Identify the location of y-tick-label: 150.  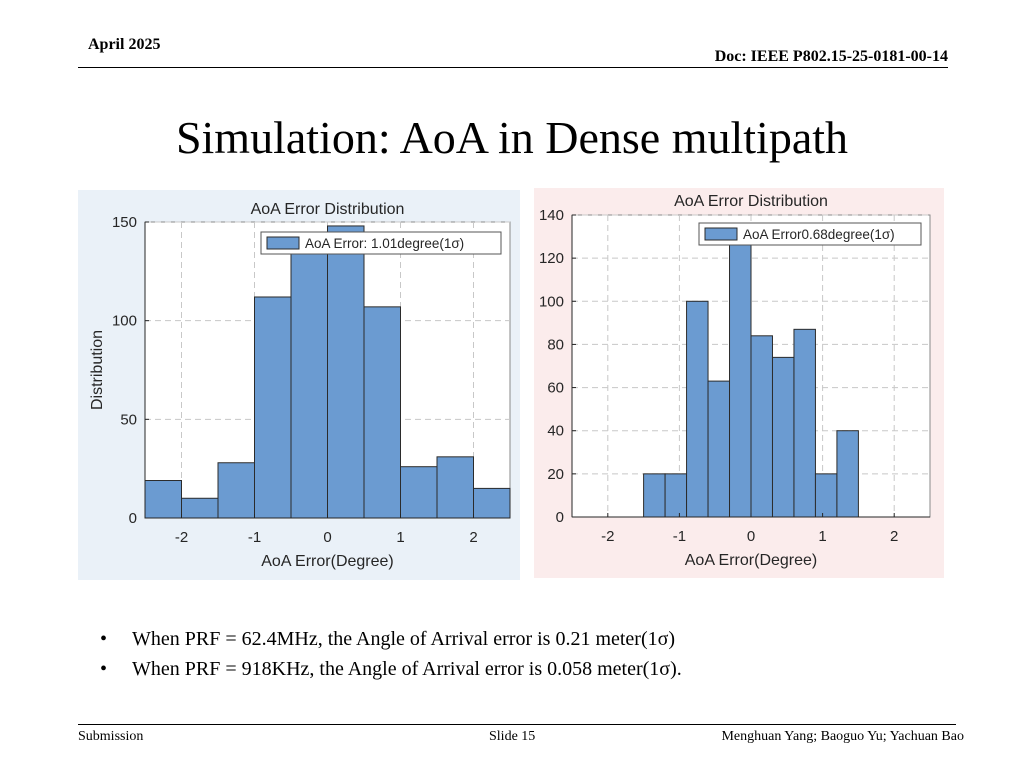
(124, 222).